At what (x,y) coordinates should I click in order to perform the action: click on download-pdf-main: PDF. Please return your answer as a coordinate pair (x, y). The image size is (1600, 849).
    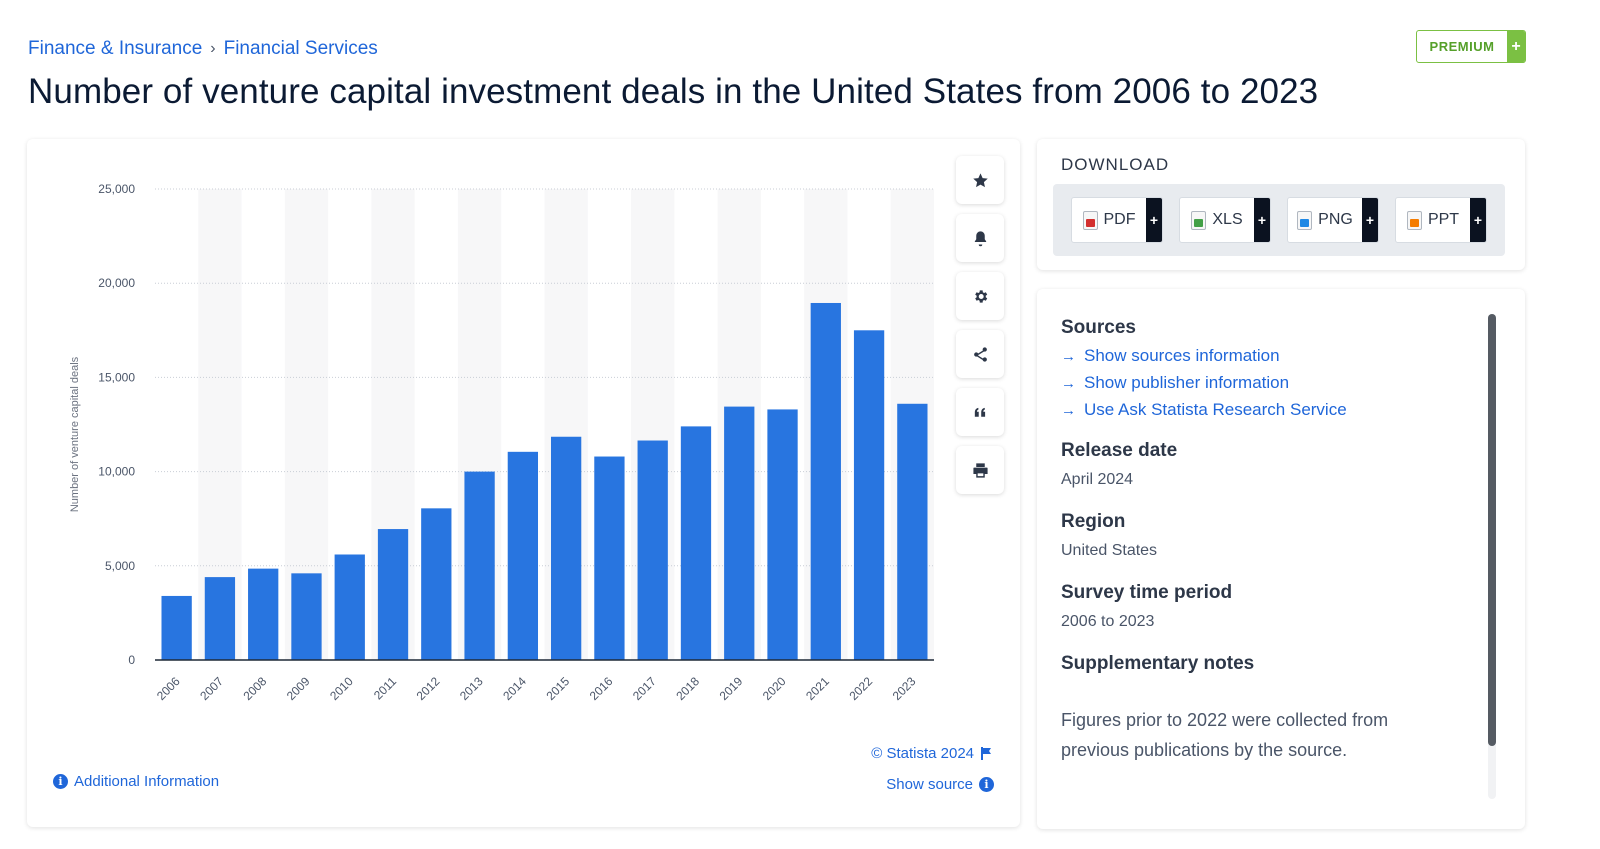
    Looking at the image, I should click on (1109, 220).